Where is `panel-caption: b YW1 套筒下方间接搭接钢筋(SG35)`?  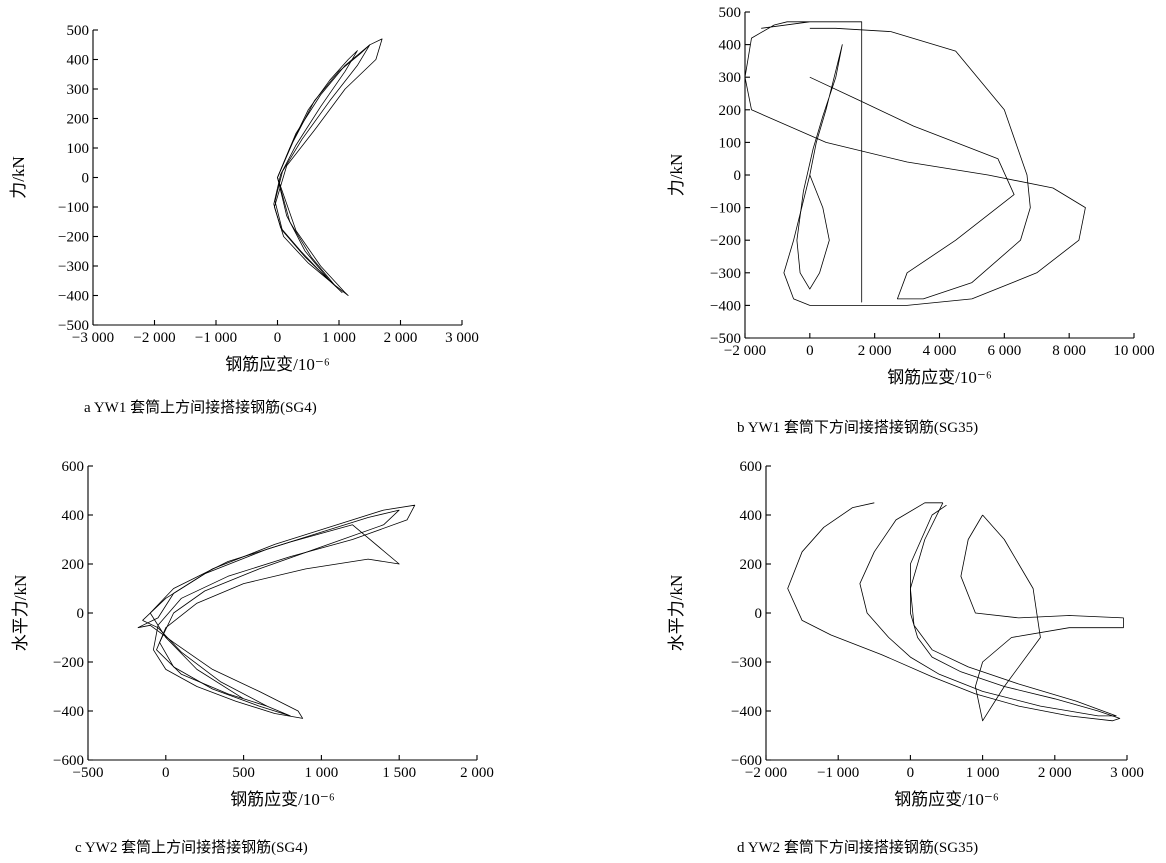 panel-caption: b YW1 套筒下方间接搭接钢筋(SG35) is located at coordinates (857, 427).